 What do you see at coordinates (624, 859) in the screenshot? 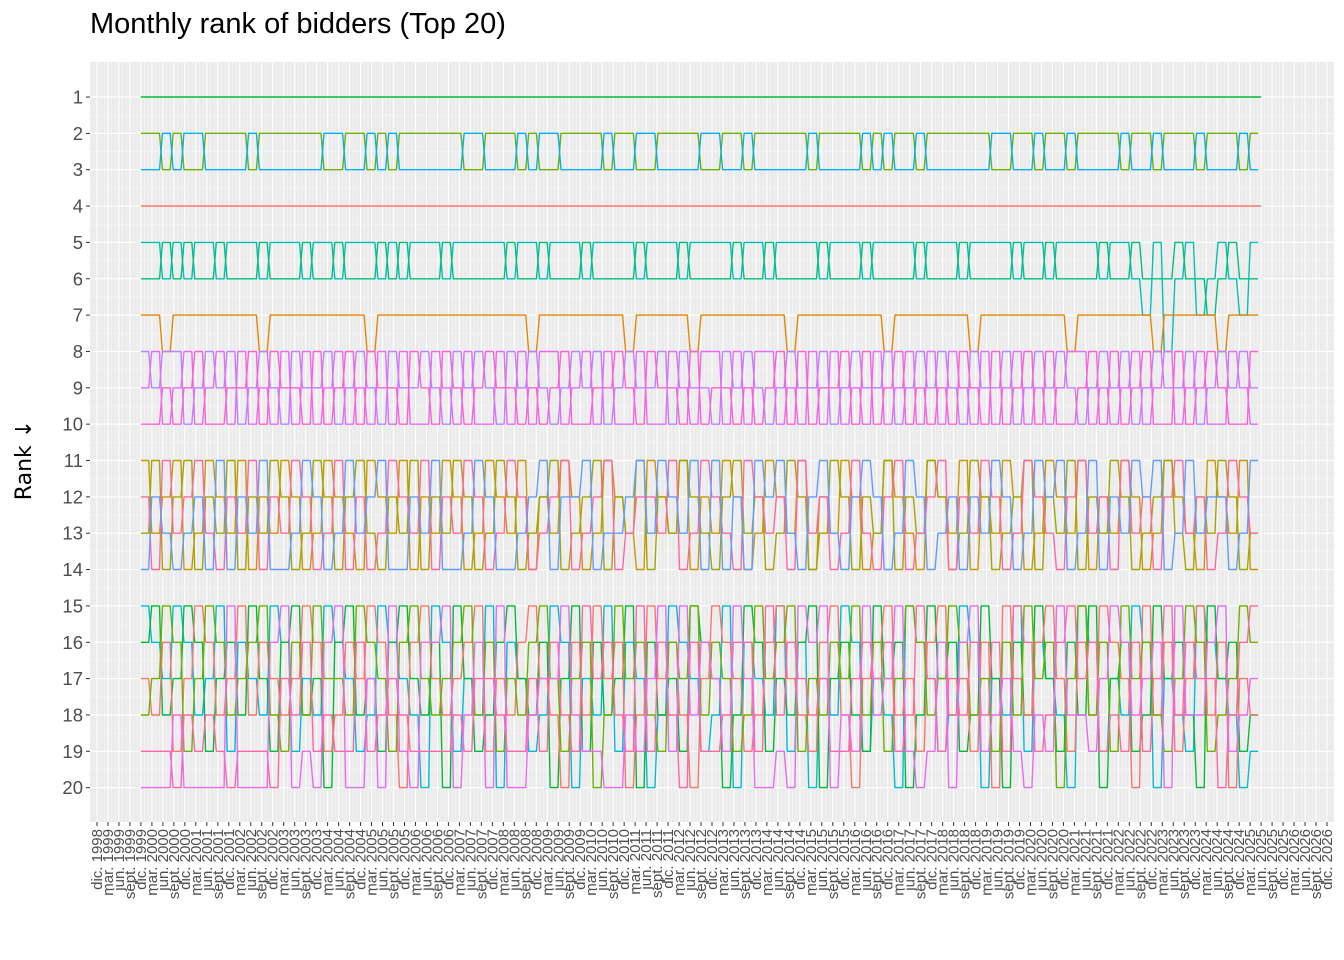
I see `x-tick-label: dic. 2010` at bounding box center [624, 859].